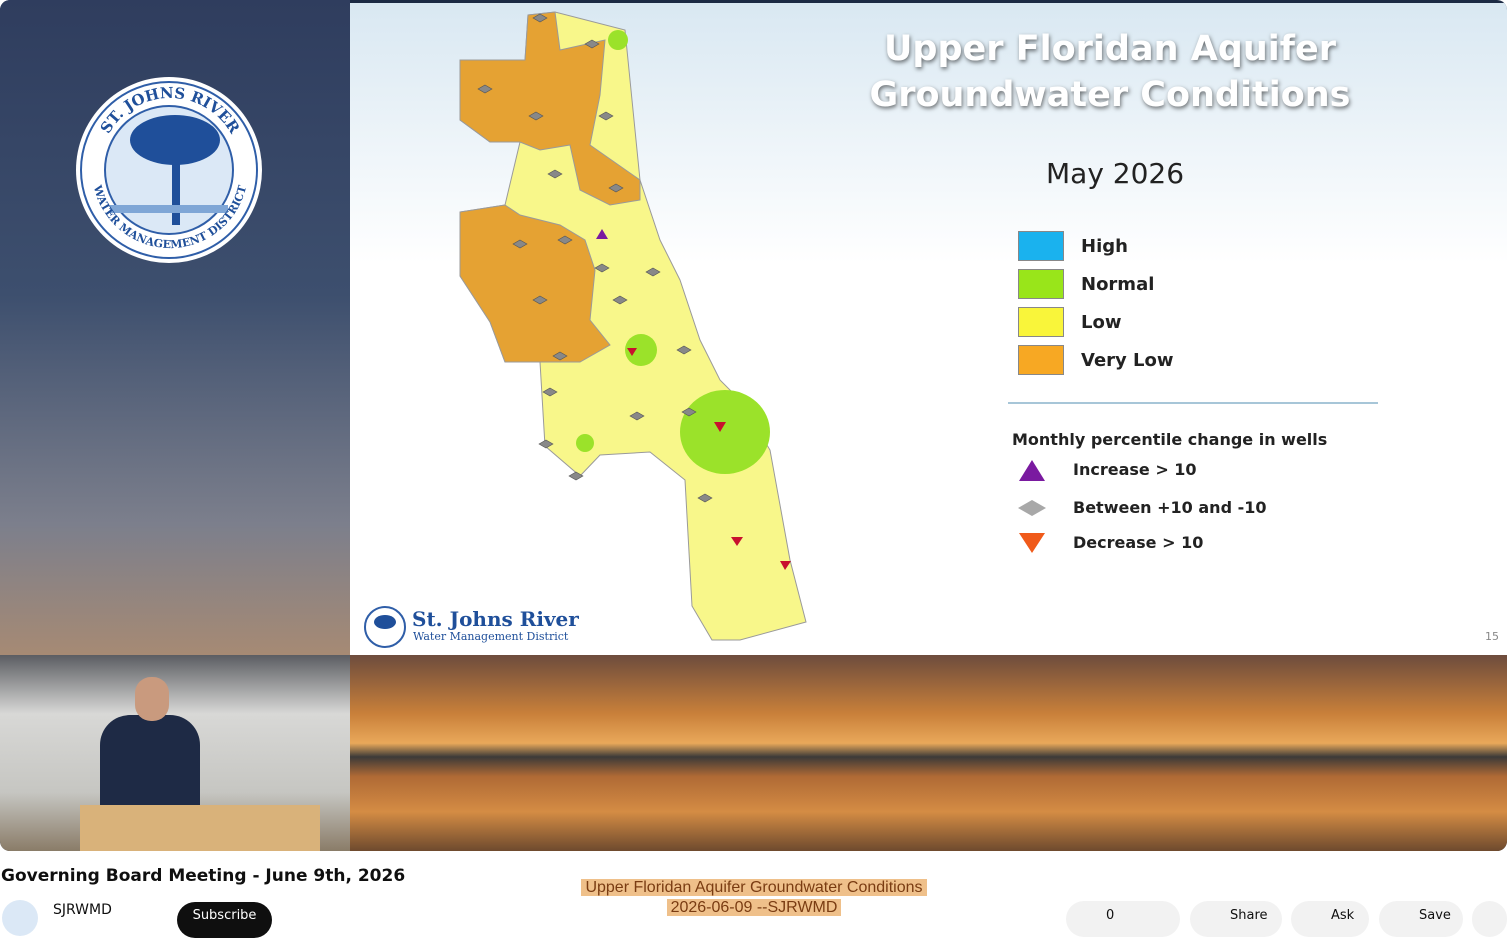 This screenshot has height=938, width=1507. Describe the element at coordinates (1032, 470) in the screenshot. I see `legend-increase-icon` at that location.